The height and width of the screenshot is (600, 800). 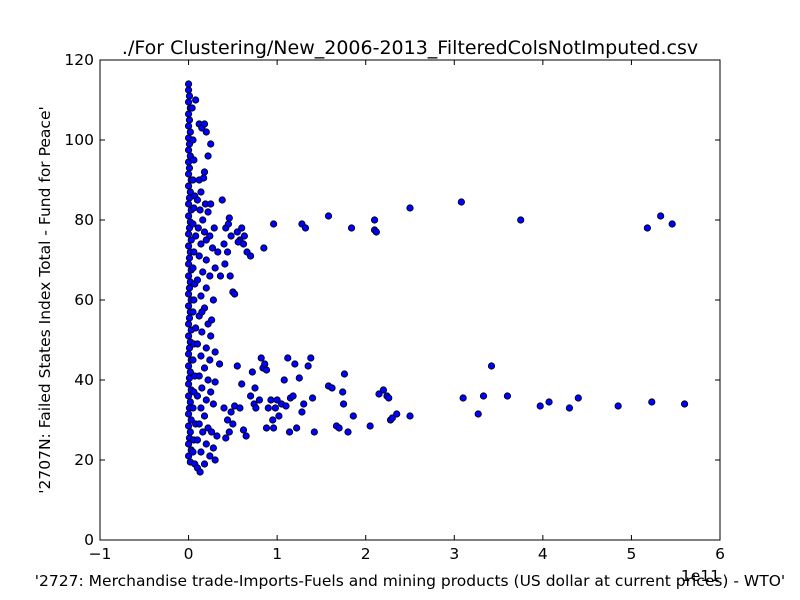 I want to click on y-tick-label: 60, so click(x=84, y=300).